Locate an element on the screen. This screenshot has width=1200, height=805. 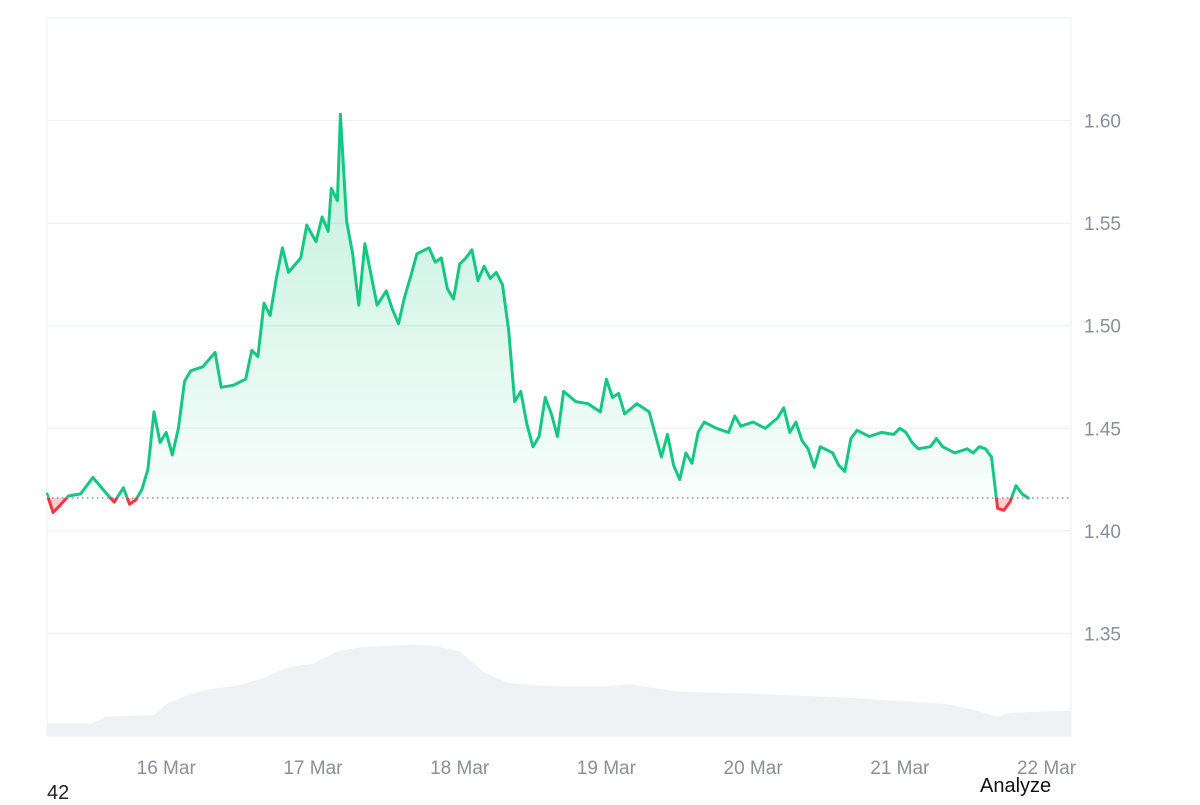
y-axis-ticks: 1.35 1.40 1.45 1.50 1.55 1.60 is located at coordinates (1102, 379).